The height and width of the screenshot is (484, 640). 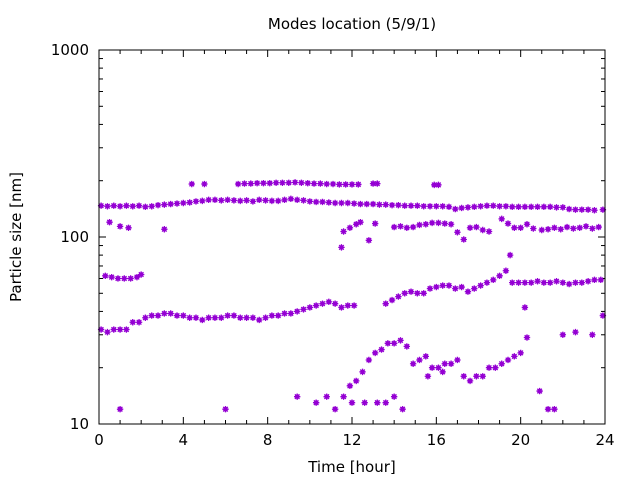 What do you see at coordinates (16, 237) in the screenshot?
I see `y-axis-label: Particle size [nm]` at bounding box center [16, 237].